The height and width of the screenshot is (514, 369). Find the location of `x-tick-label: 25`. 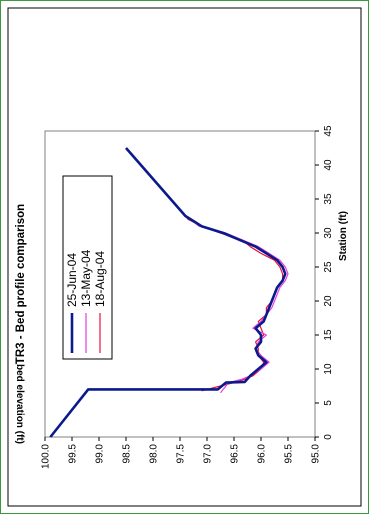

x-tick-label: 25 is located at coordinates (328, 267).